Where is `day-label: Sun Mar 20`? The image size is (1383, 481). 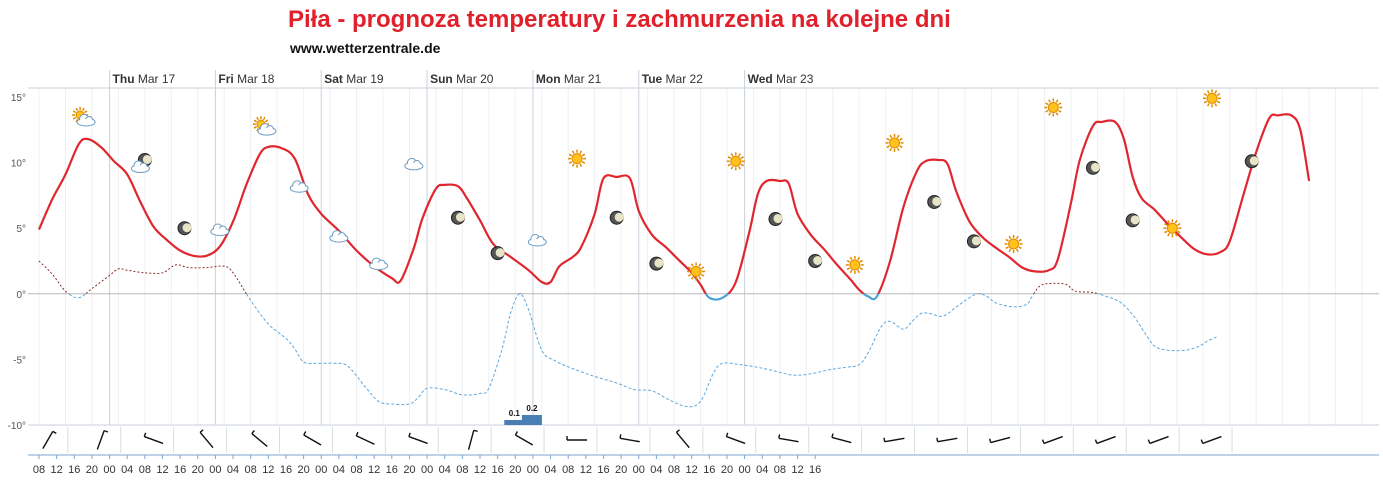 day-label: Sun Mar 20 is located at coordinates (462, 79).